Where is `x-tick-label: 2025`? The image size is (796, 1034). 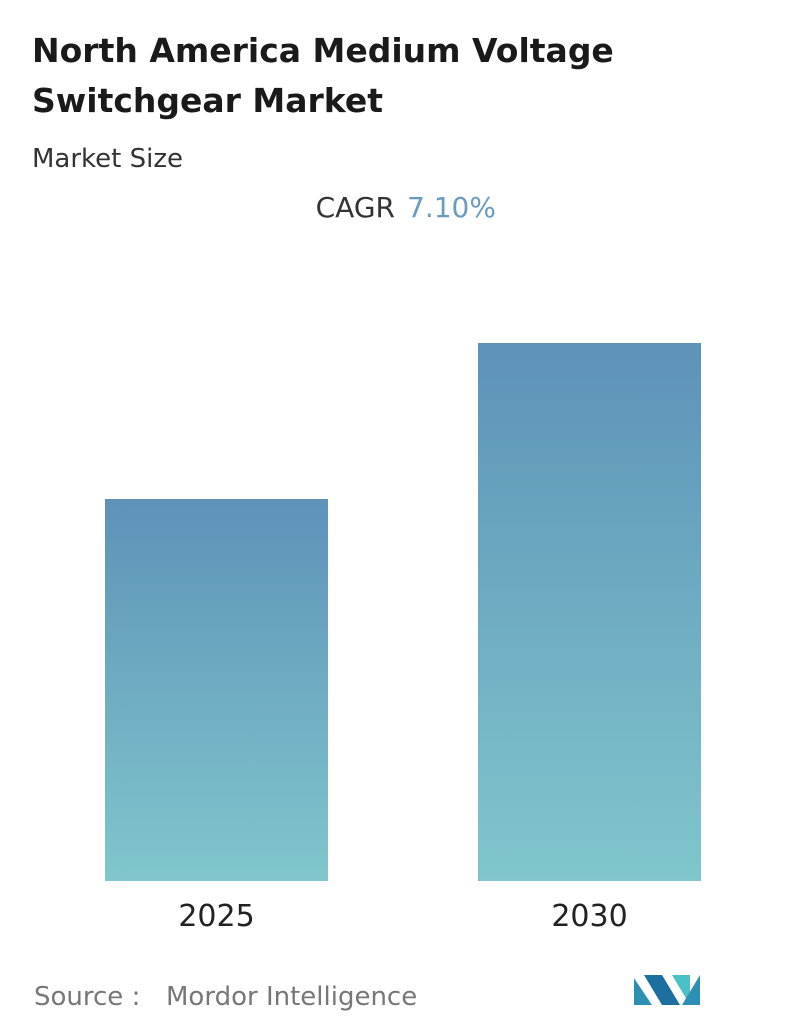 x-tick-label: 2025 is located at coordinates (216, 916).